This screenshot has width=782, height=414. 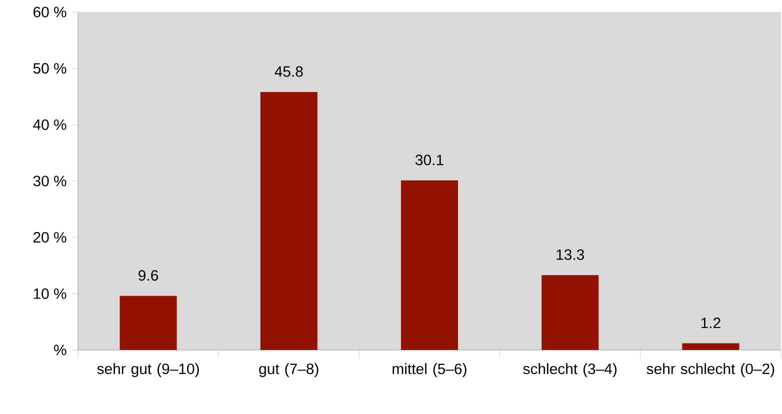 I want to click on data-label: 1.2, so click(x=710, y=323).